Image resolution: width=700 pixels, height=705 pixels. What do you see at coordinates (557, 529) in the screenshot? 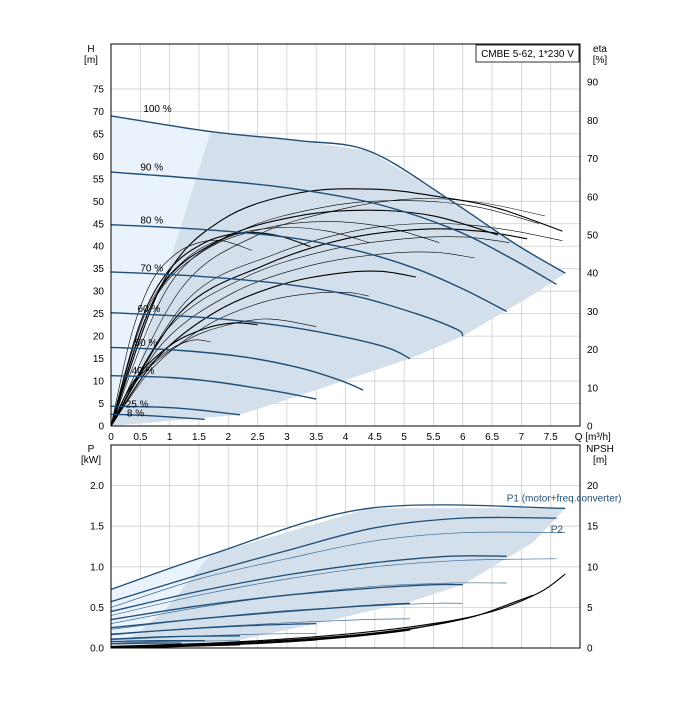
I see `p2-series-label: P2` at bounding box center [557, 529].